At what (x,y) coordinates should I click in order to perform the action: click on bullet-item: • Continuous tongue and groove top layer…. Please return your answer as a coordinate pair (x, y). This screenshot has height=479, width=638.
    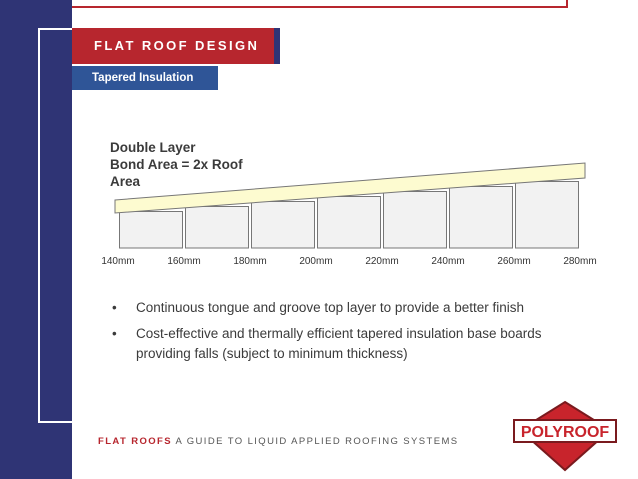
    Looking at the image, I should click on (352, 308).